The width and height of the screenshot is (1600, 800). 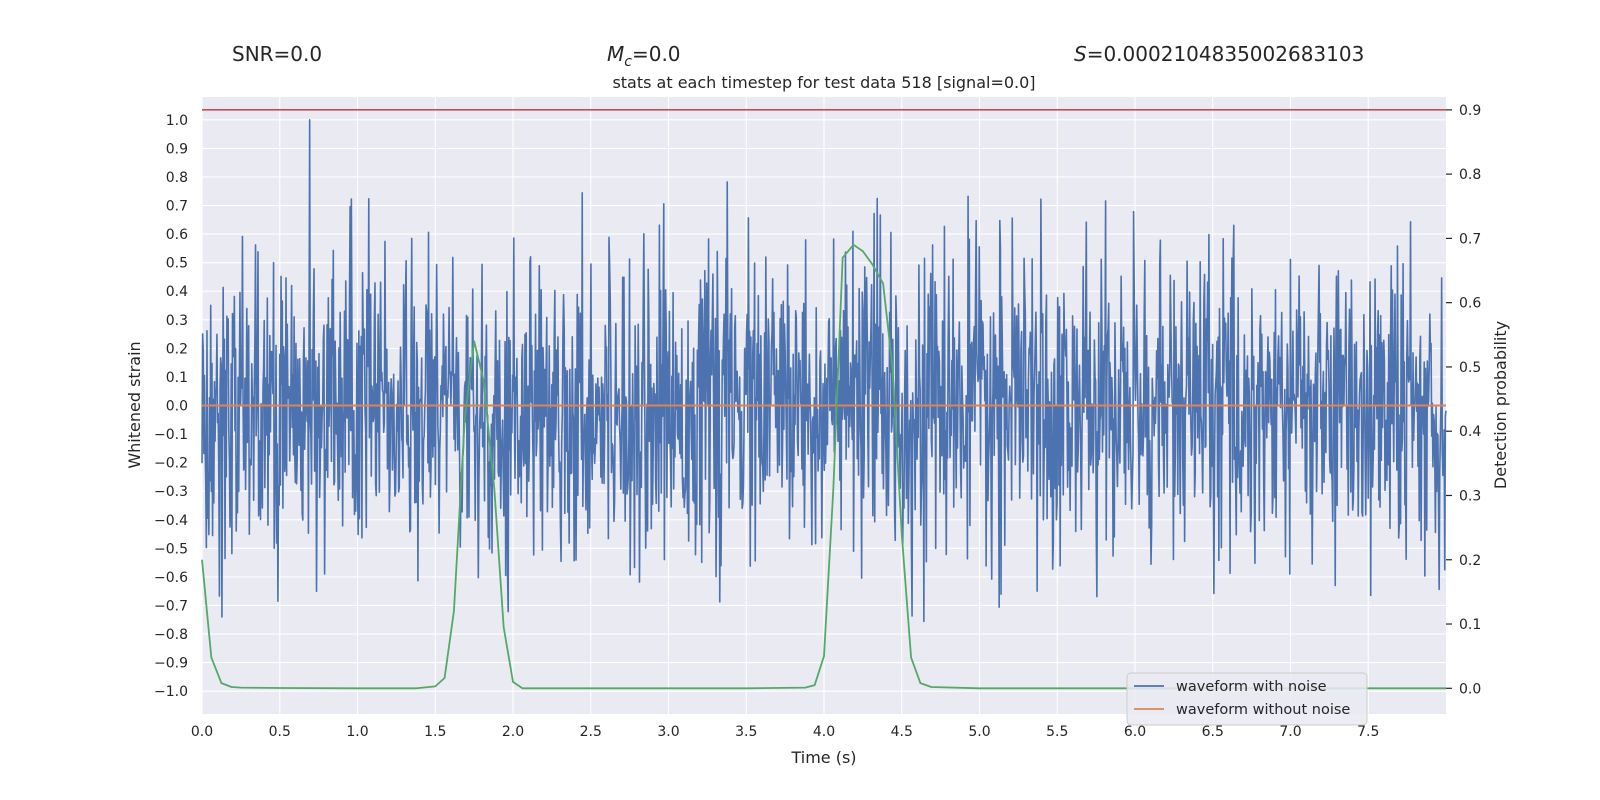 I want to click on s-stat-symbol: S, so click(x=1080, y=54).